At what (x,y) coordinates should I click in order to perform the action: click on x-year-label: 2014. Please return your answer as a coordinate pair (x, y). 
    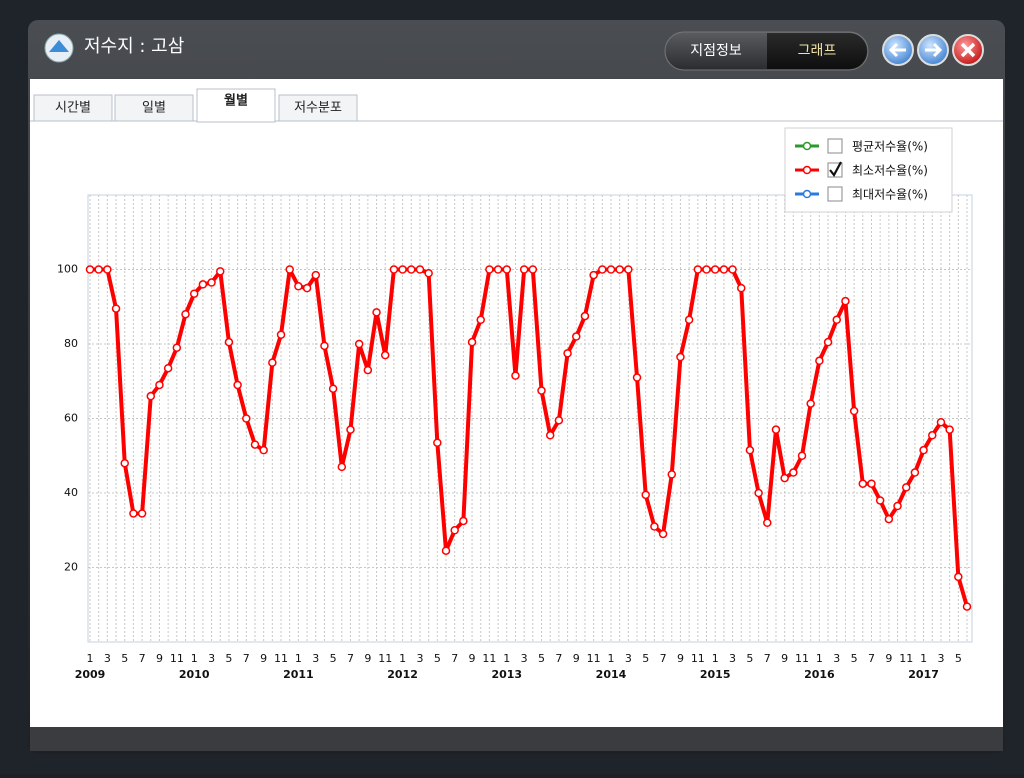
    Looking at the image, I should click on (611, 674).